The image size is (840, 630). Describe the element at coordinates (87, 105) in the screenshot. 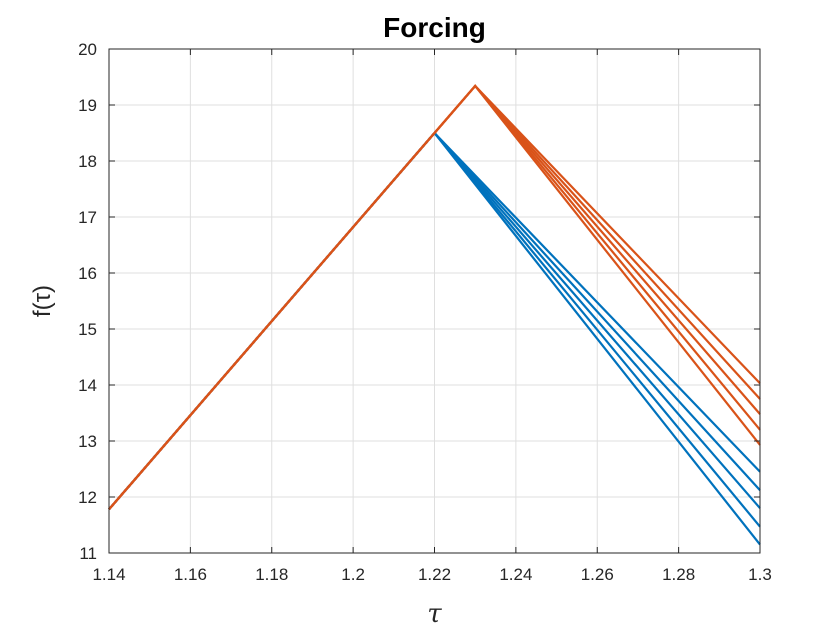

I see `y-tick-label: 19` at that location.